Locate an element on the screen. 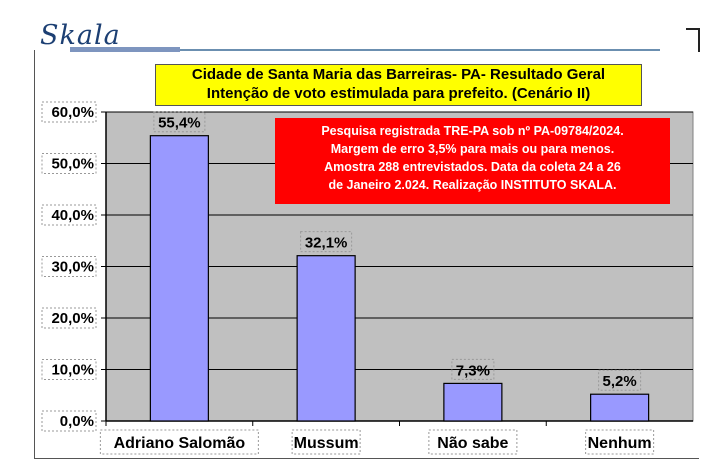  y-tick-label: 30,0% is located at coordinates (72, 267).